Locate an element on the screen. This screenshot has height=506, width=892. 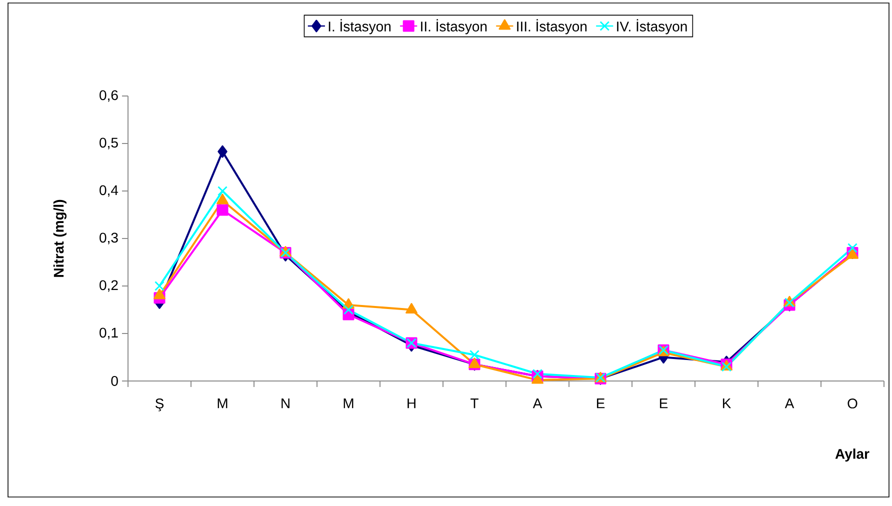
y-tick-label: 0,6 is located at coordinates (109, 96).